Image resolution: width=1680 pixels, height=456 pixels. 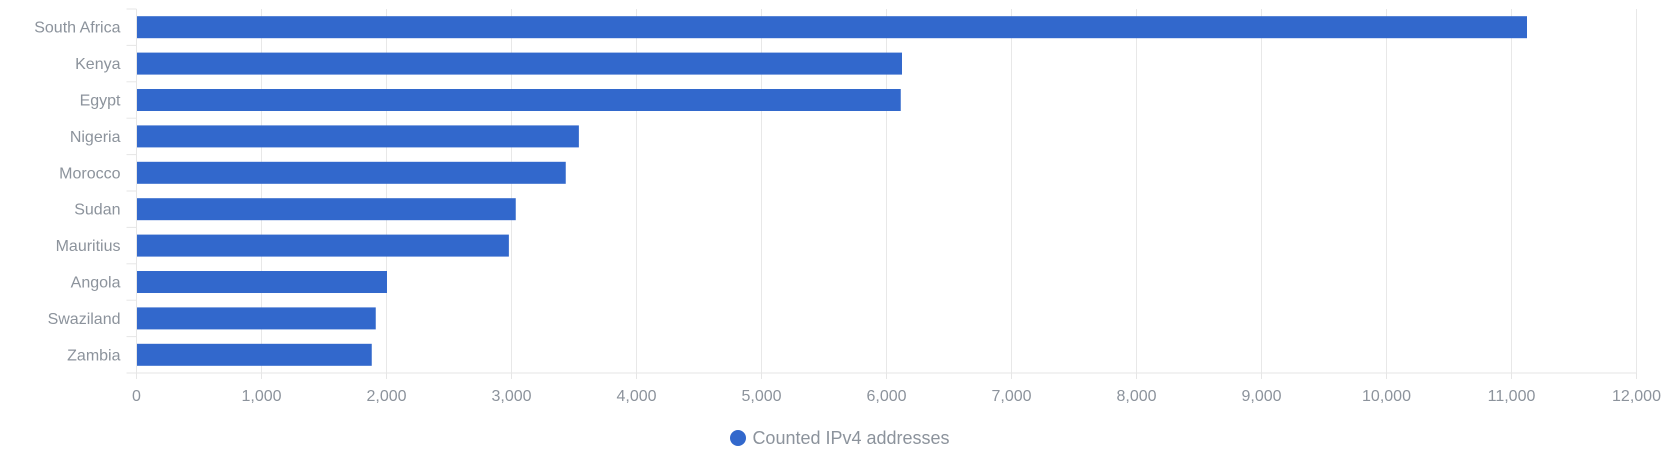 I want to click on y-tick-label: Egypt, so click(x=100, y=101).